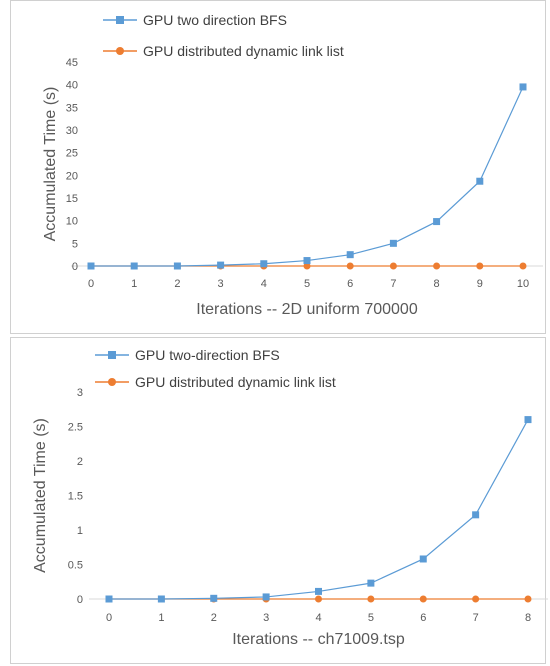  Describe the element at coordinates (480, 284) in the screenshot. I see `x-tick-label: 9` at that location.